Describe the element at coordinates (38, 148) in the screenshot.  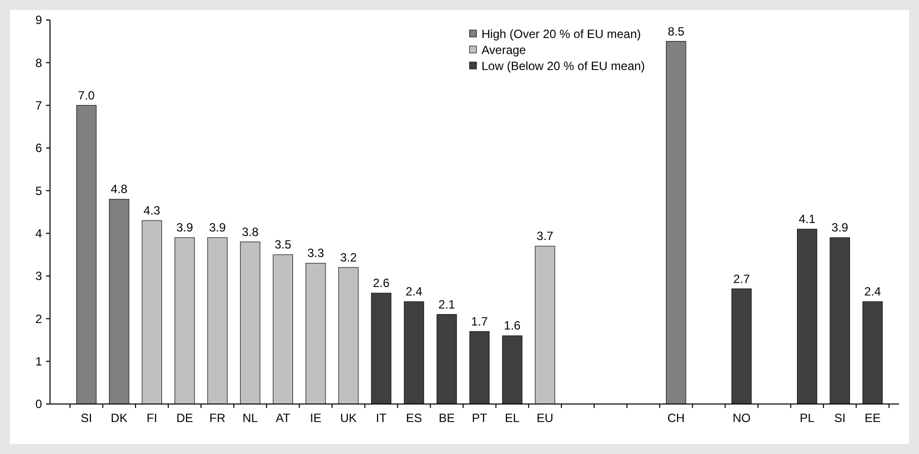
I see `y-tick-label: 6` at that location.